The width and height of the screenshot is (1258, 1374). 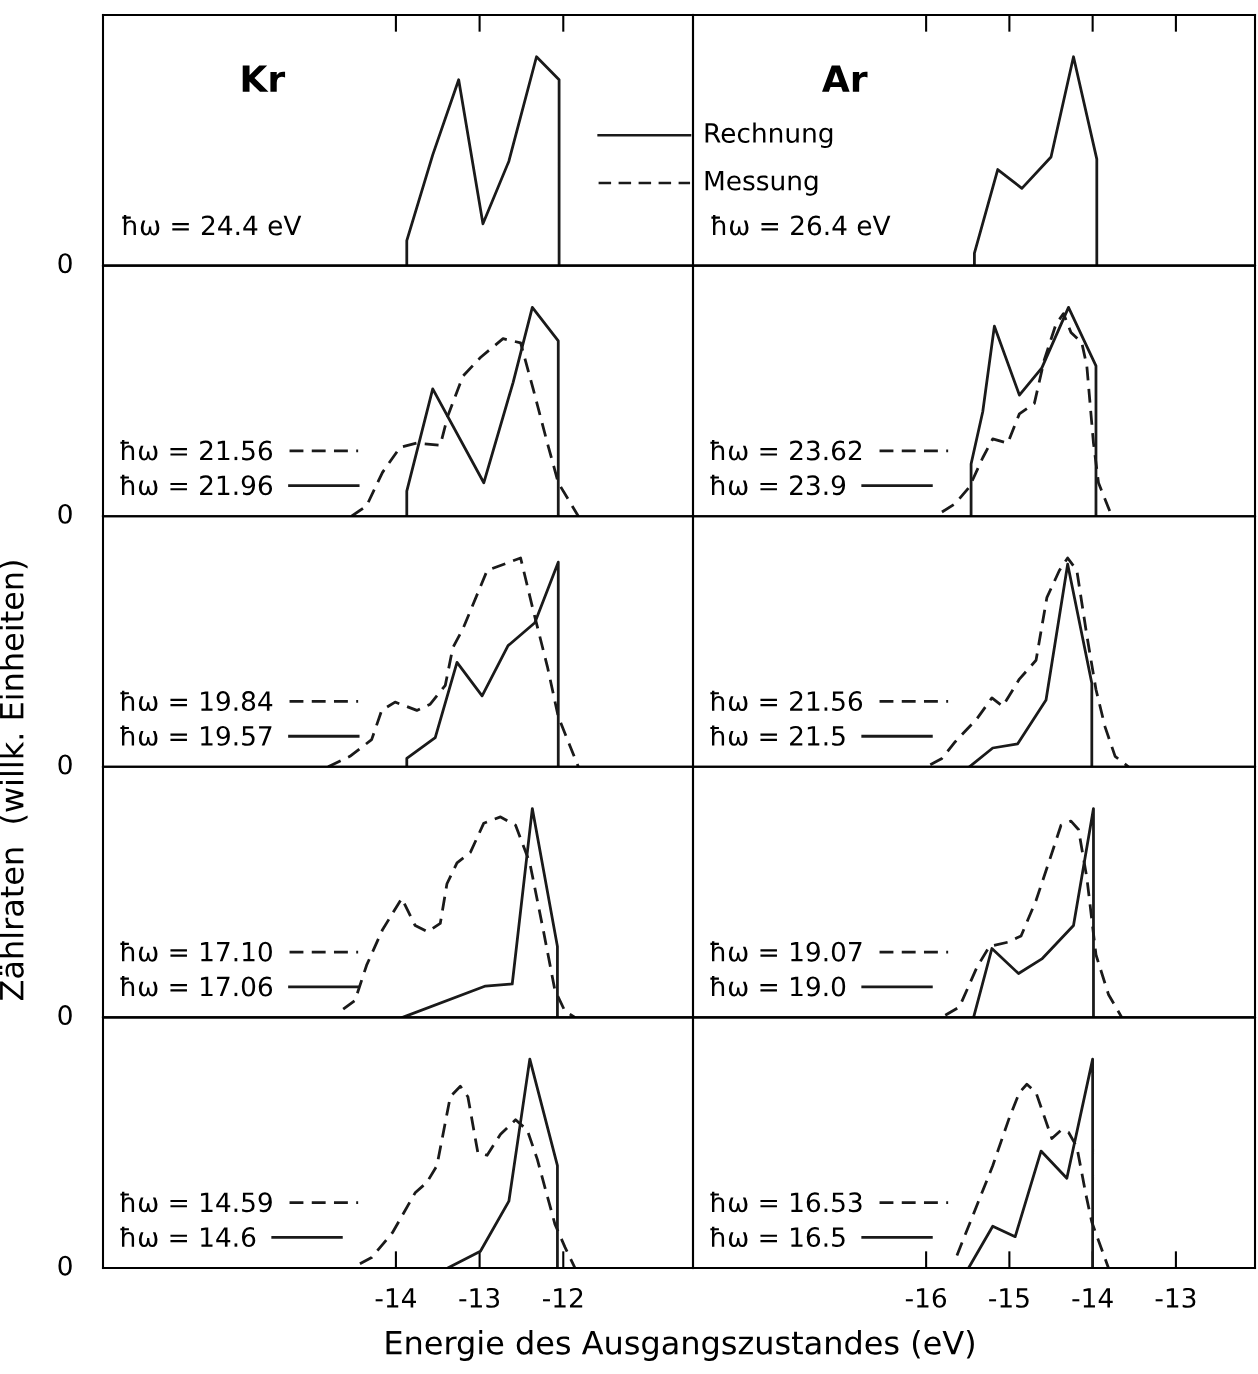 I want to click on legend-label: ħω = 19.57, so click(x=196, y=735).